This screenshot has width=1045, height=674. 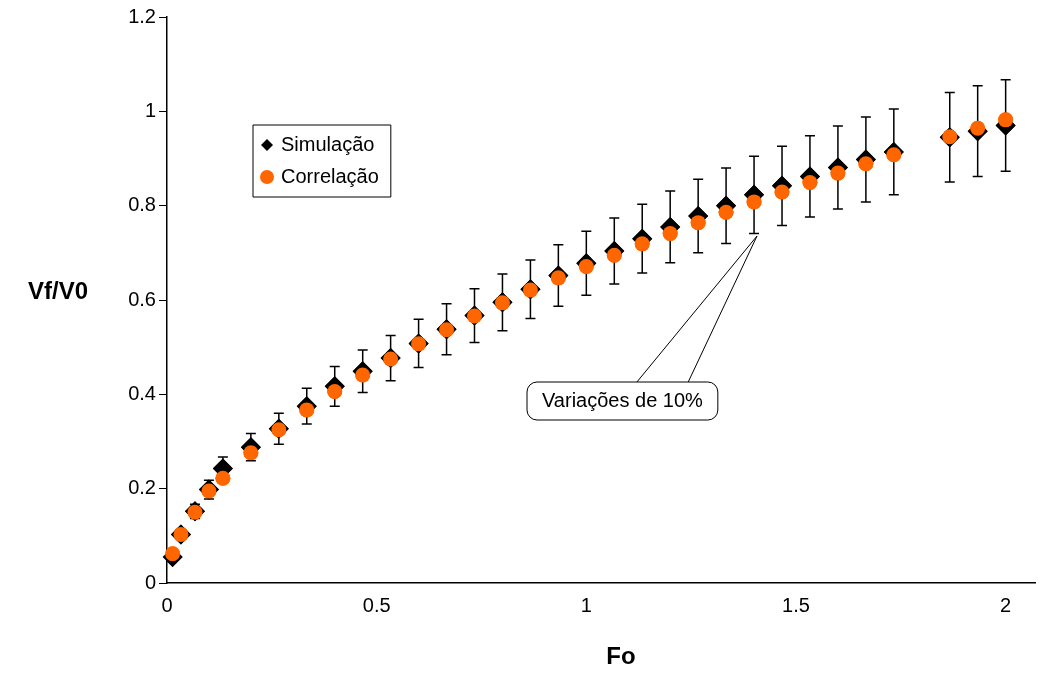 What do you see at coordinates (328, 143) in the screenshot?
I see `legend-label: Simulação` at bounding box center [328, 143].